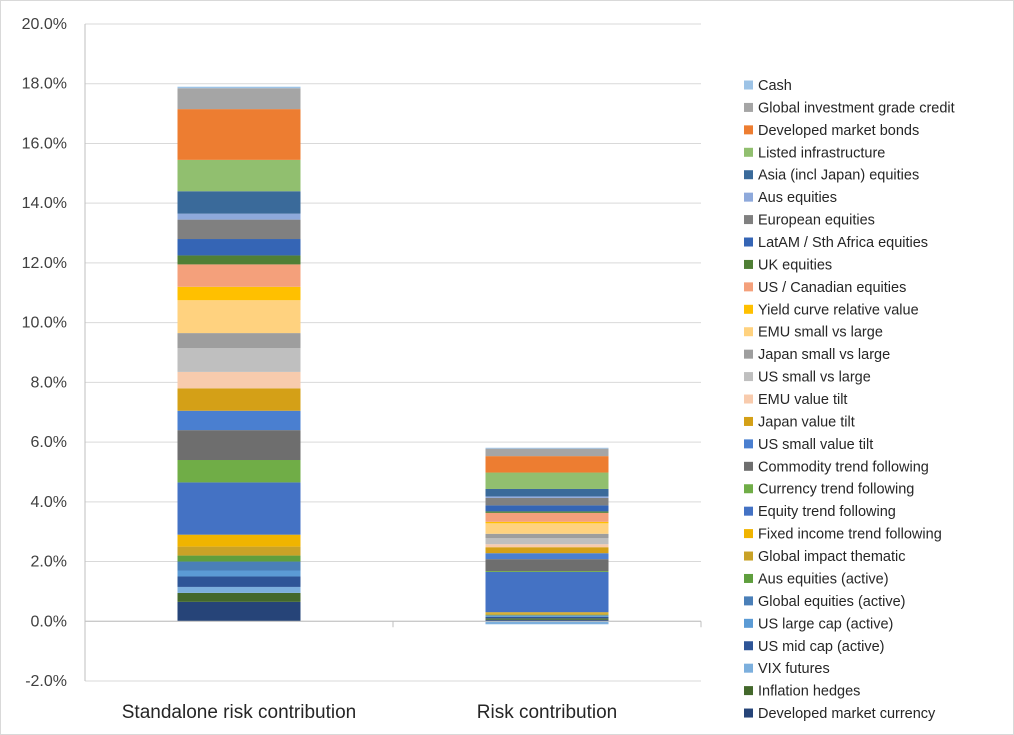 The image size is (1014, 735). I want to click on y-tick-label: 20.0%, so click(44, 24).